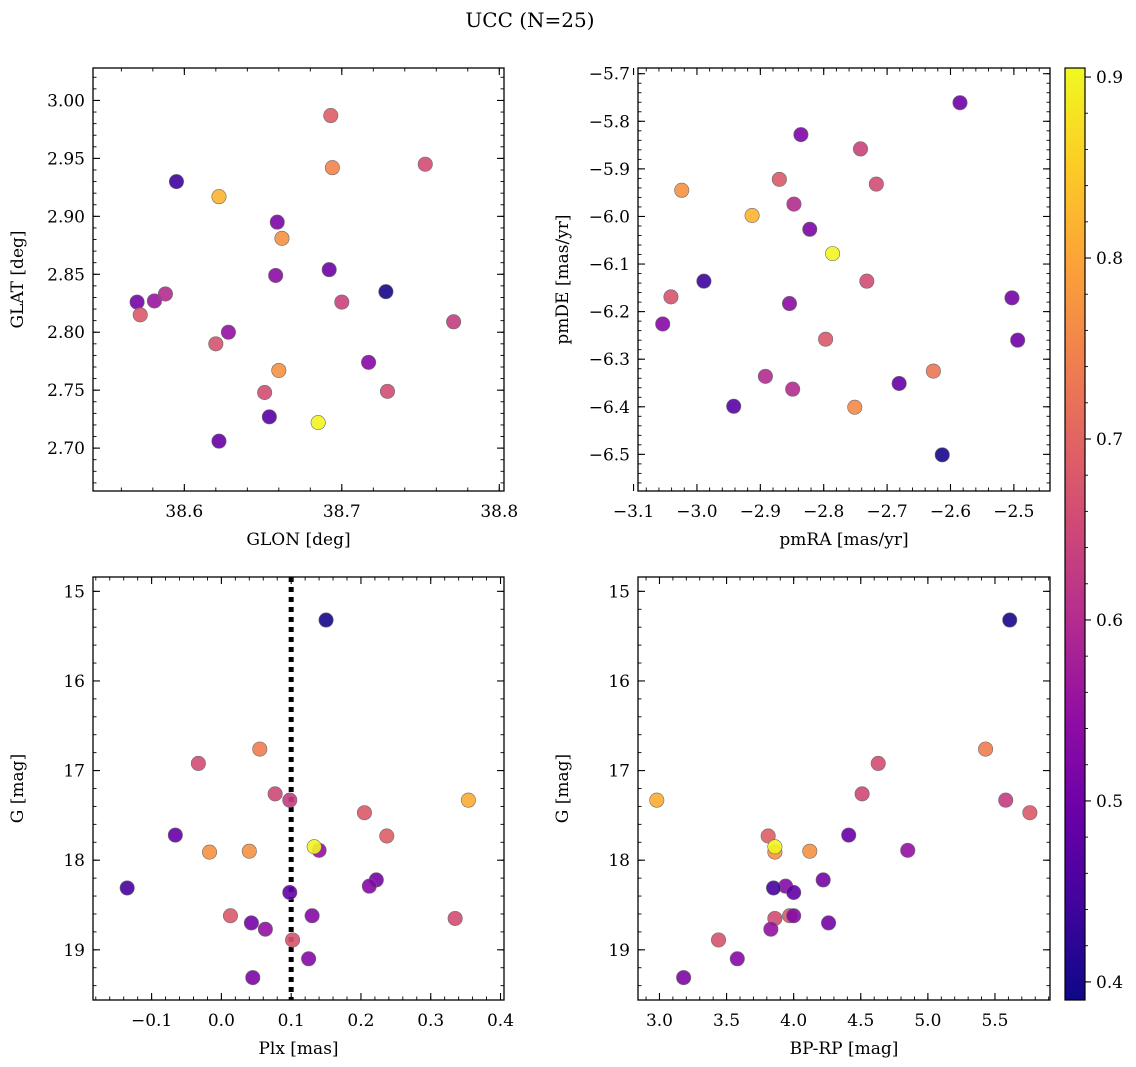 The height and width of the screenshot is (1067, 1136). I want to click on y-tick-label: −6.4, so click(609, 408).